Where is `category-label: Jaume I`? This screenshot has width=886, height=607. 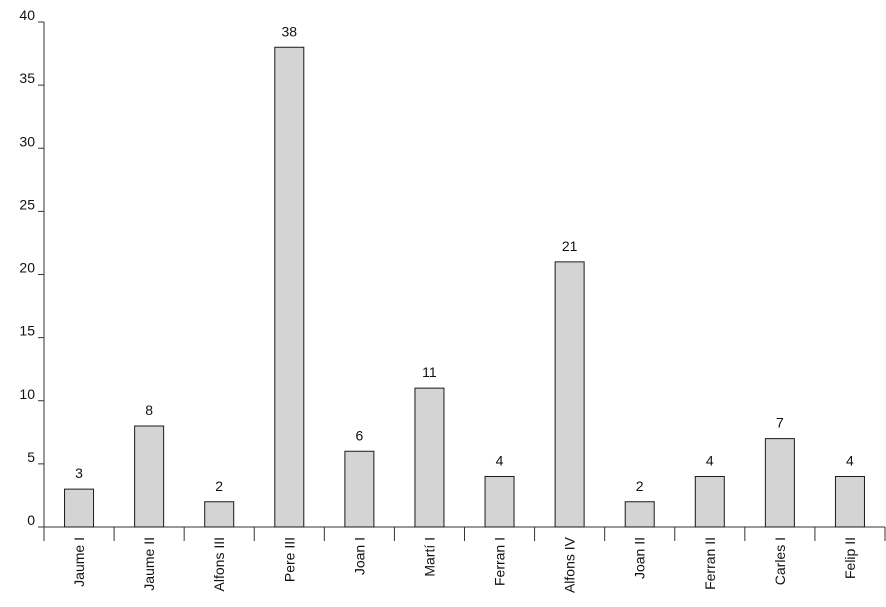 category-label: Jaume I is located at coordinates (79, 562).